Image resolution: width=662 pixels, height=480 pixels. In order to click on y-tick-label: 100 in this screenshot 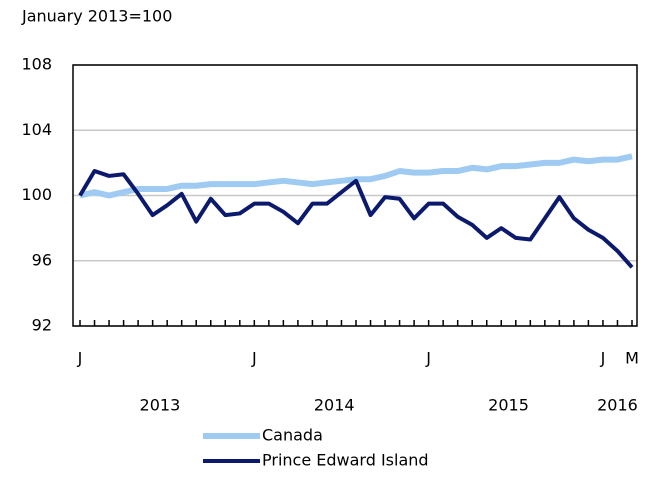, I will do `click(36, 194)`.